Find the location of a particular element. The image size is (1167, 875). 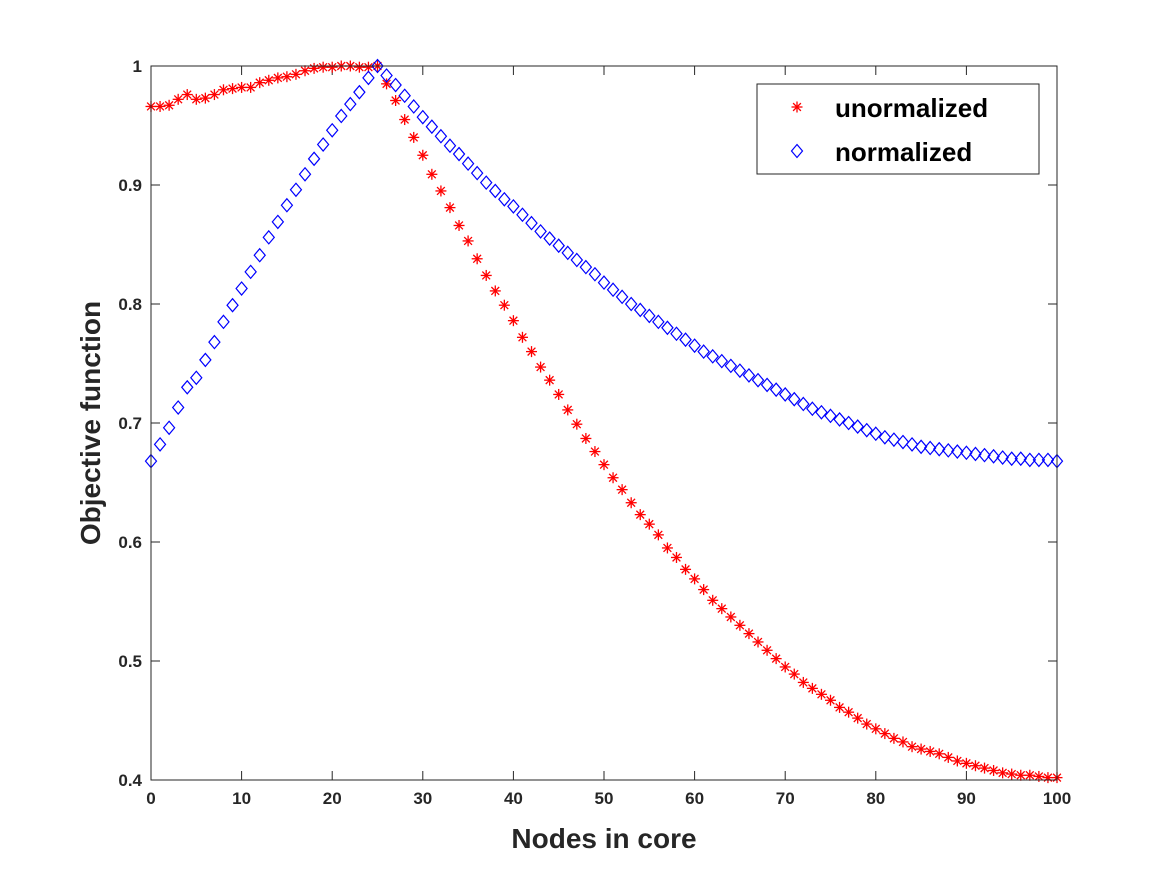

x-tick-label: 80 is located at coordinates (875, 798).